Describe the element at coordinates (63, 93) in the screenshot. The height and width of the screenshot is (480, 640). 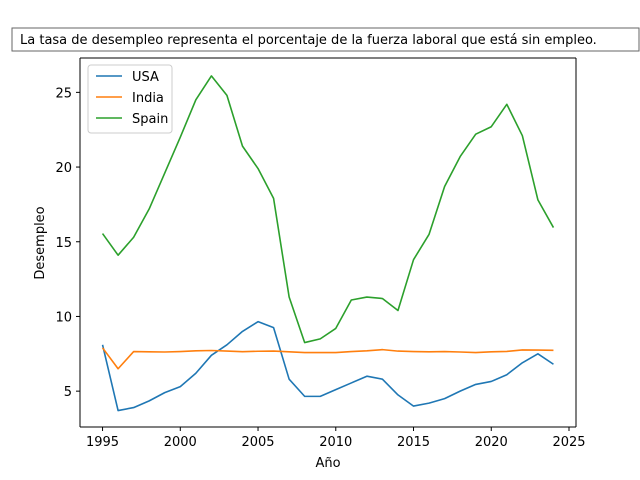
I see `y-tick-label: 25` at that location.